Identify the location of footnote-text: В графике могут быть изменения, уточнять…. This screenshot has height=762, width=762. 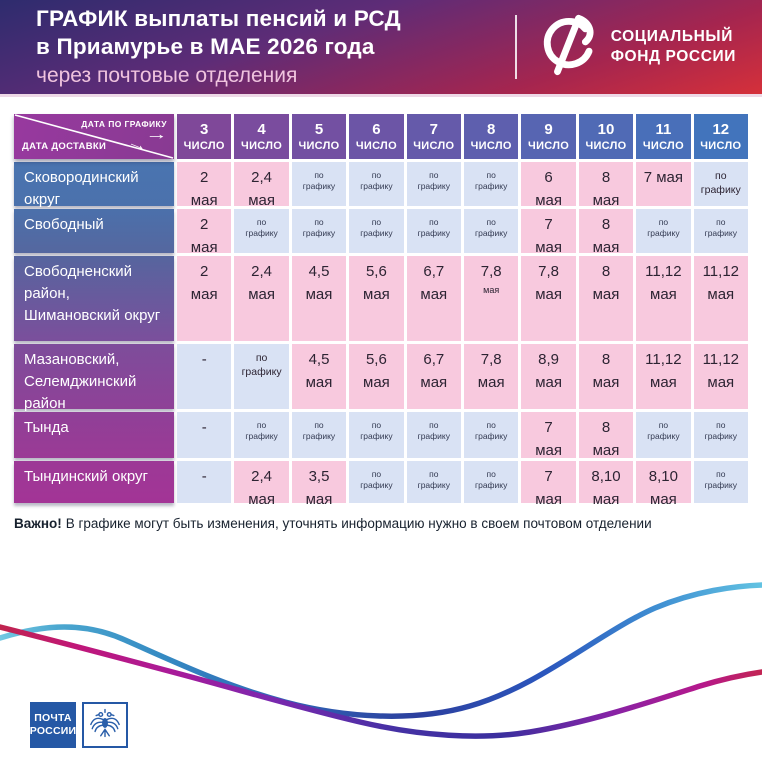
(358, 523).